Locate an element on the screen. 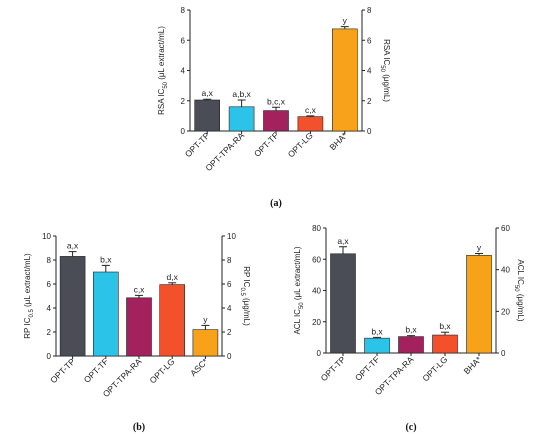 This screenshot has width=550, height=434. right-tick-label: 40 is located at coordinates (505, 270).